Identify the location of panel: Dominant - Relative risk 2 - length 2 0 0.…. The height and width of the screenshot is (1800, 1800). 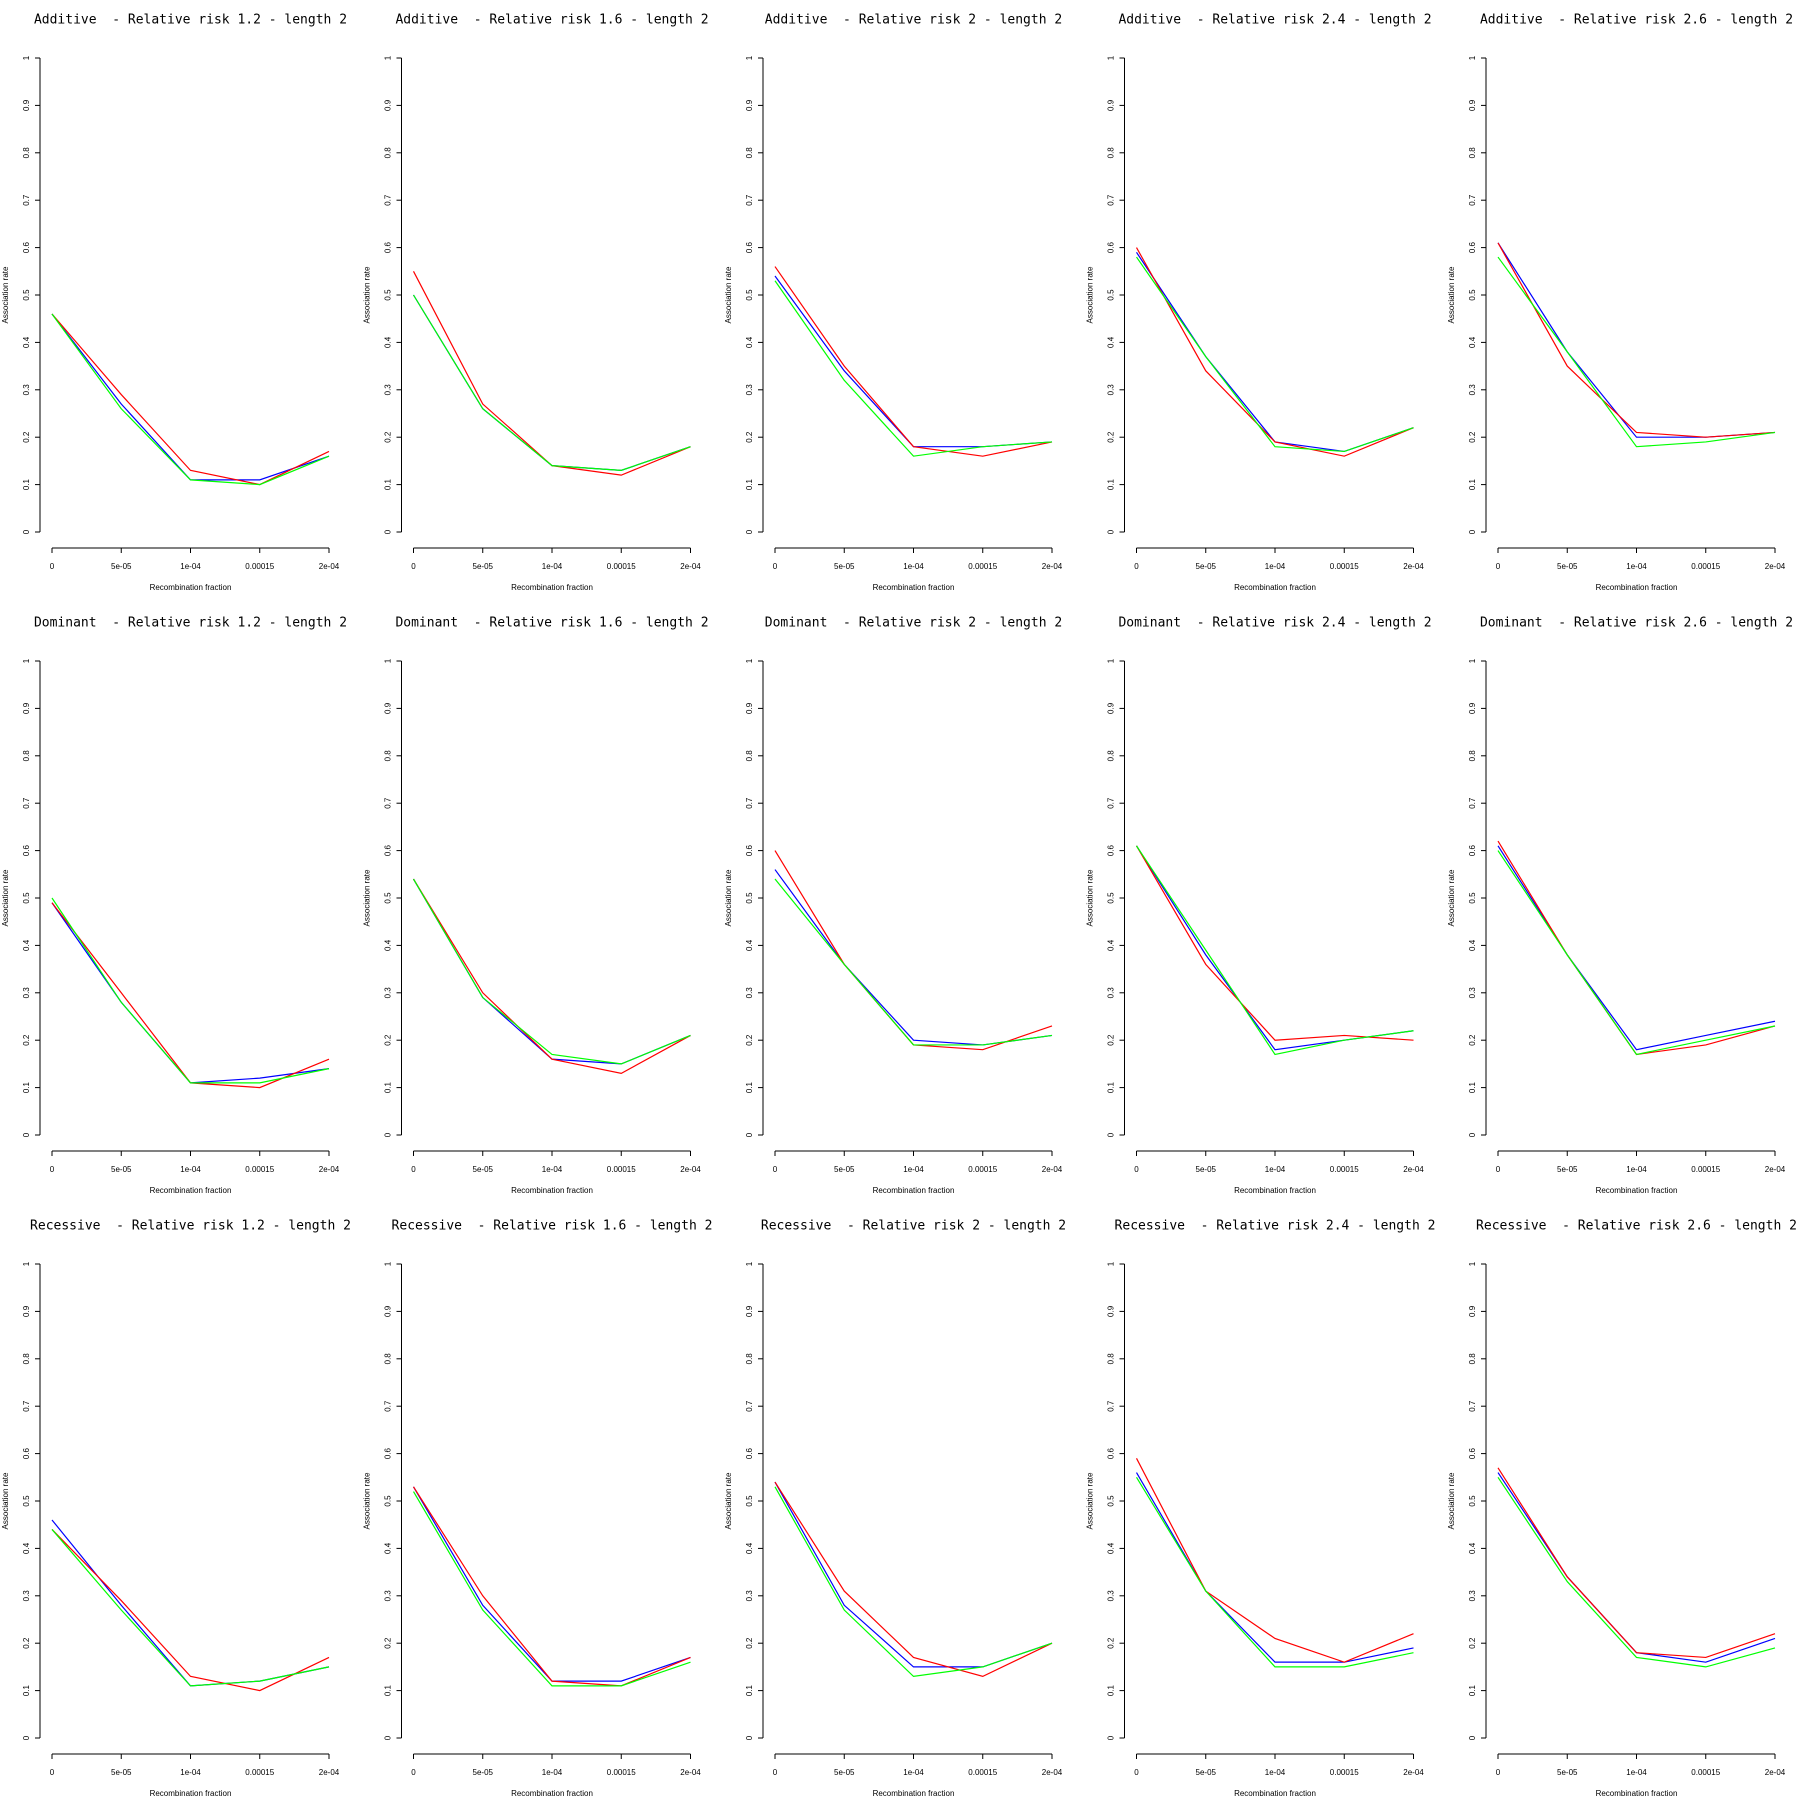
(893, 906).